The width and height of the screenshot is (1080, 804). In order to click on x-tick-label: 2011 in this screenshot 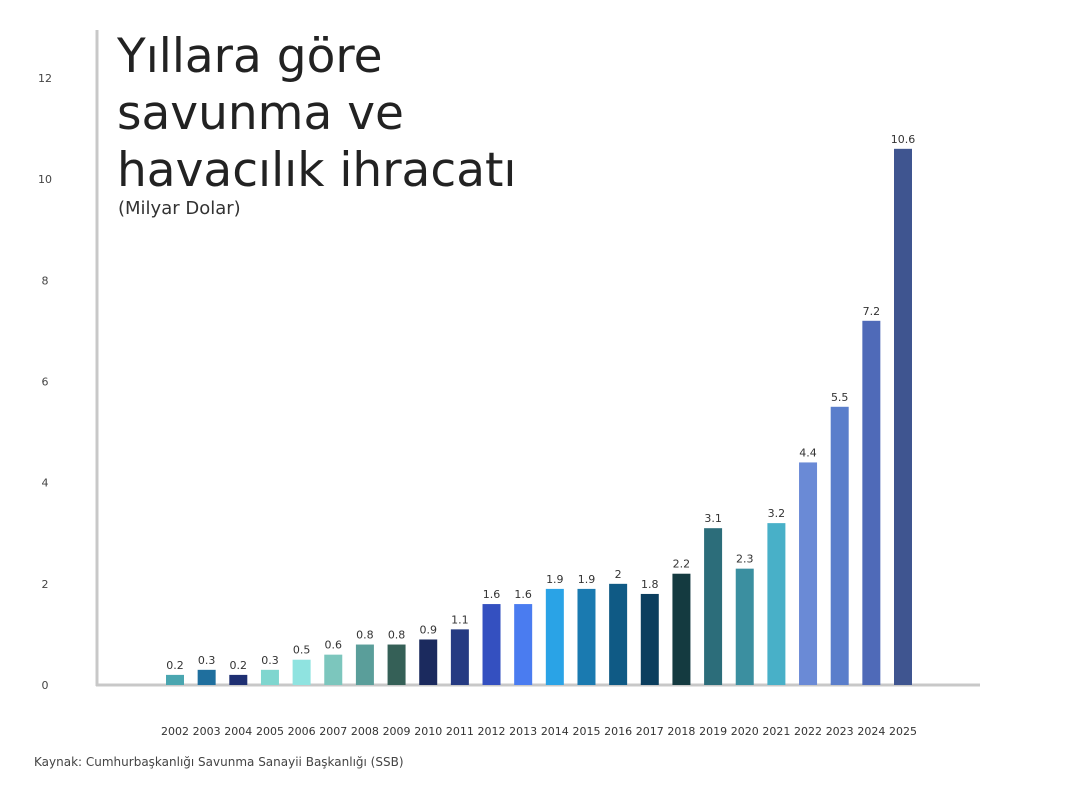, I will do `click(460, 731)`.